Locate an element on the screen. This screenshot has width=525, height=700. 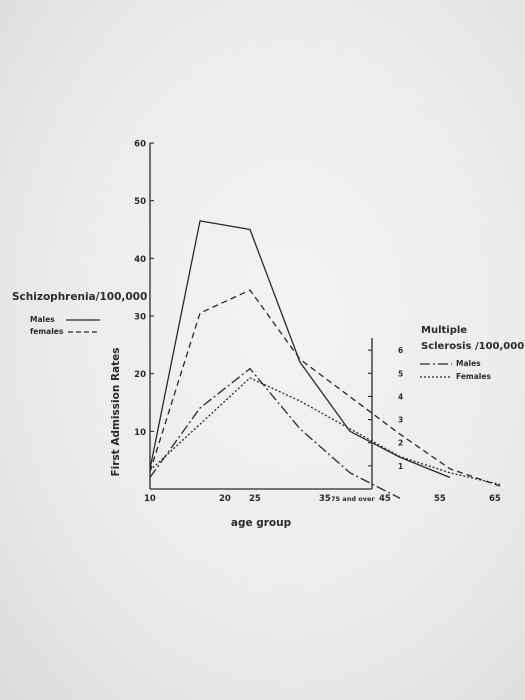
x-axis-title: age group is located at coordinates (261, 523).